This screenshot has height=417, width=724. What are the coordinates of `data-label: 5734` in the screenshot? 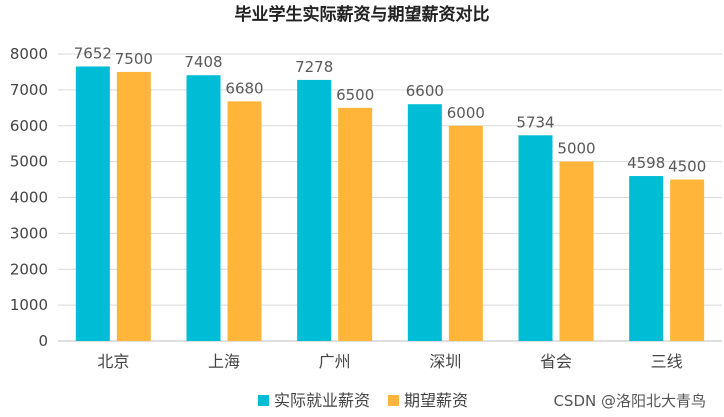 It's located at (535, 122).